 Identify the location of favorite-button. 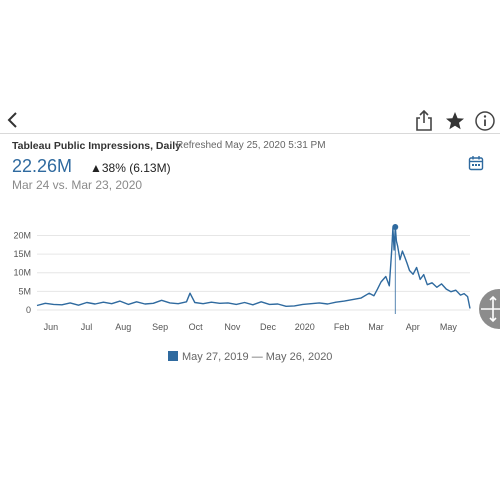
(455, 121).